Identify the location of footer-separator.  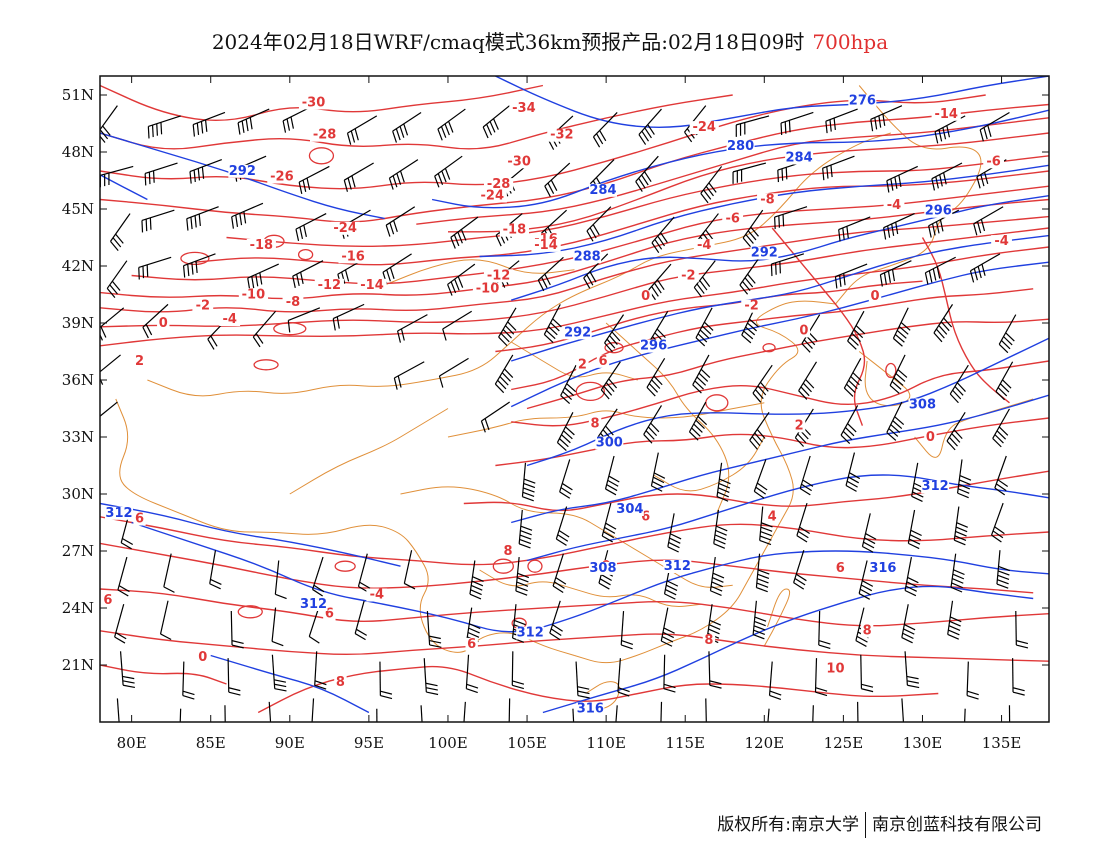
(865, 825).